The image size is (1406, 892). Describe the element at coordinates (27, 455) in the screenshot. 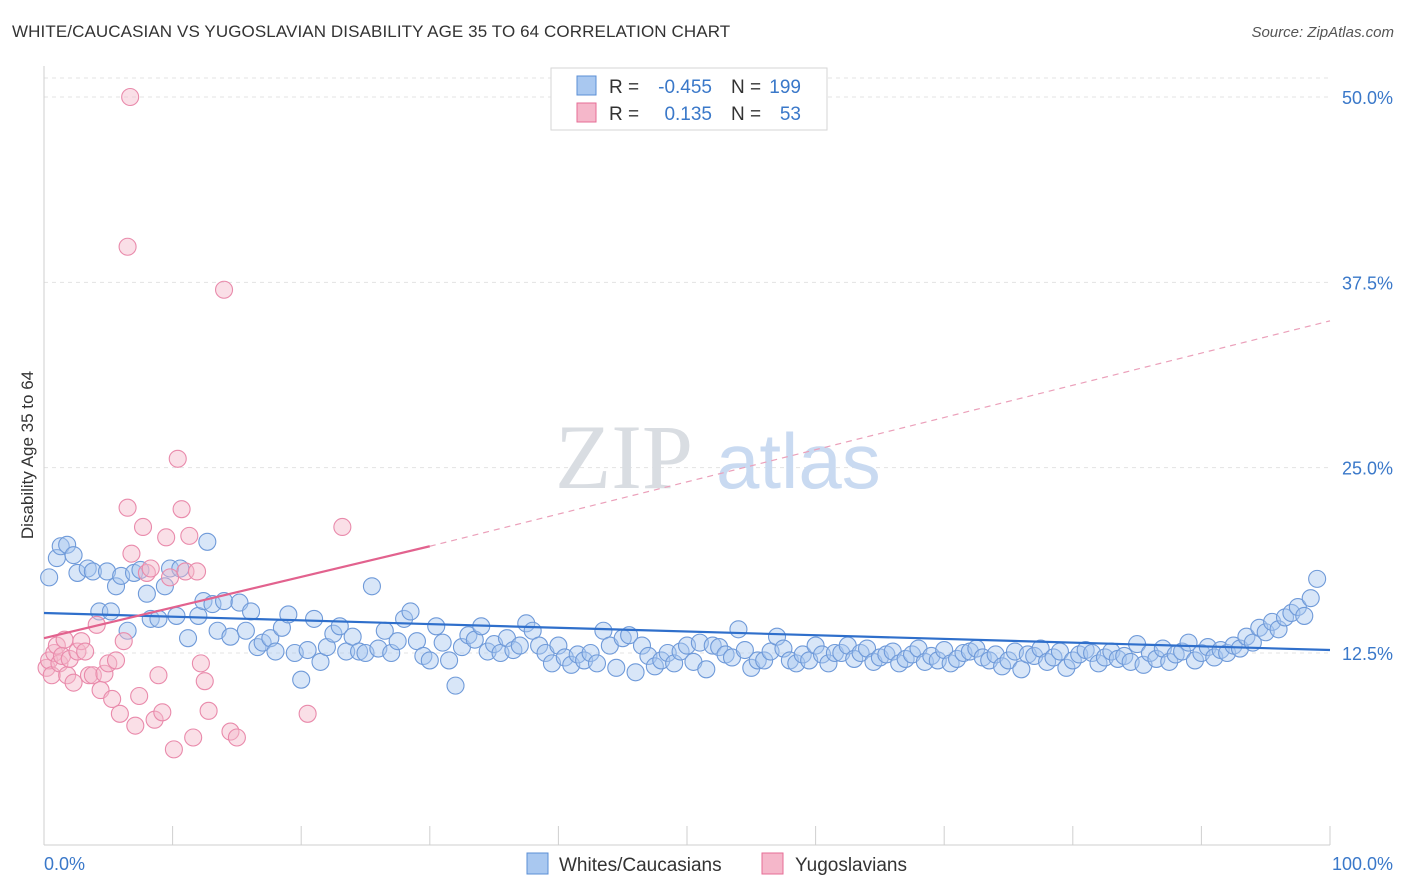

I see `y-axis-title: Disability Age 35 to 64` at that location.